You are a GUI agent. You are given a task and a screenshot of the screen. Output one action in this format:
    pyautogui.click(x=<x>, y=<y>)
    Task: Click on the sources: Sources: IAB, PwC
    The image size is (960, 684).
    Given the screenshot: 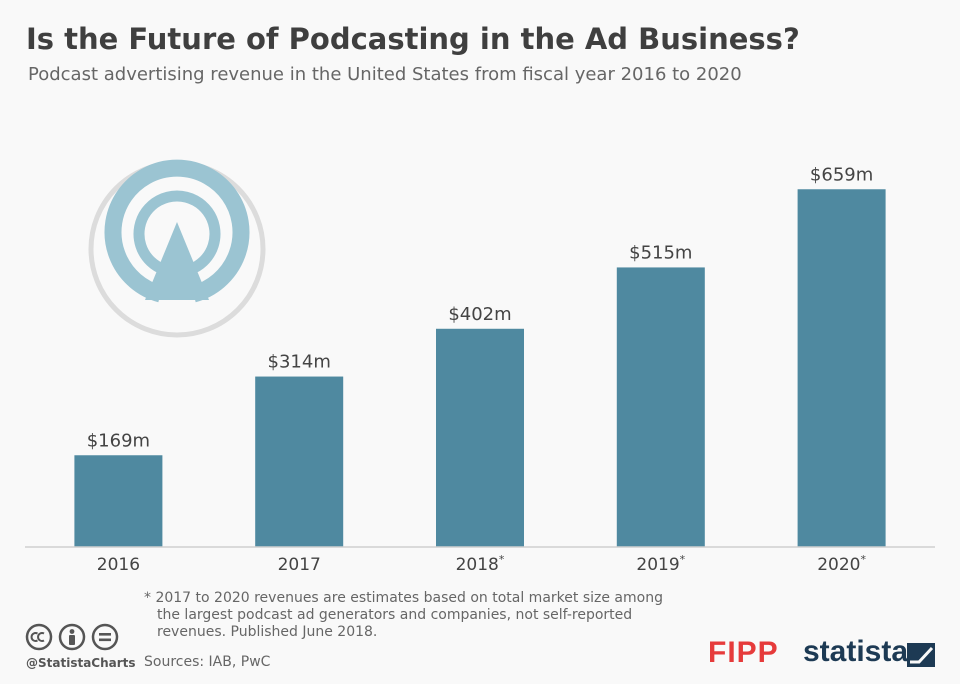 What is the action you would take?
    pyautogui.click(x=207, y=662)
    